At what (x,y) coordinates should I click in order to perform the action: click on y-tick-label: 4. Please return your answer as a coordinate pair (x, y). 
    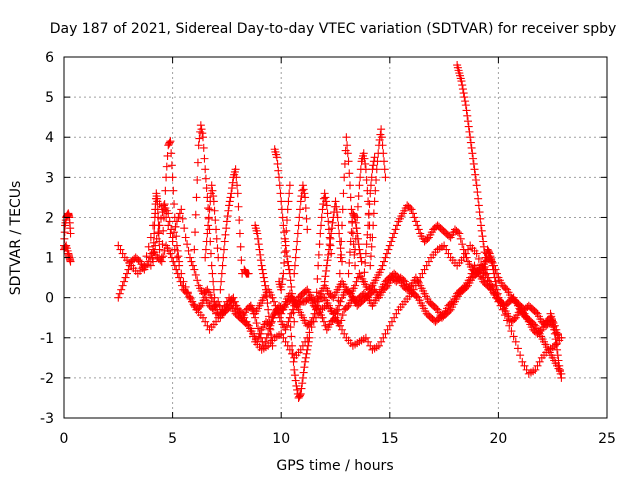
    Looking at the image, I should click on (49, 138).